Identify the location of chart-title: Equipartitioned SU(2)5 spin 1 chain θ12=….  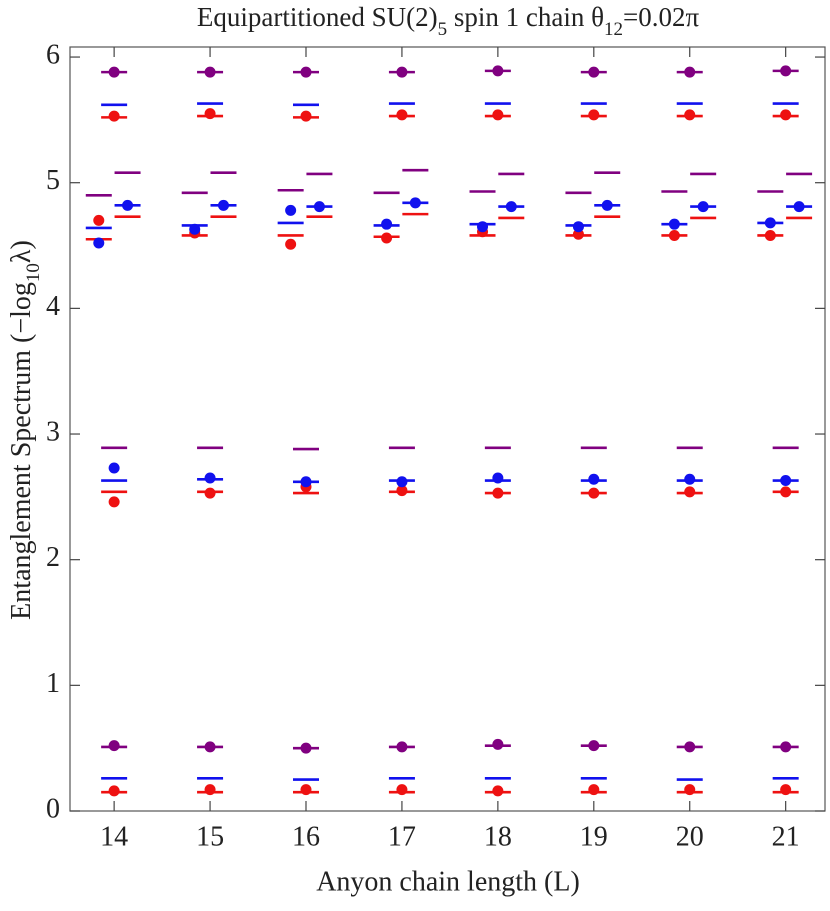
(448, 21).